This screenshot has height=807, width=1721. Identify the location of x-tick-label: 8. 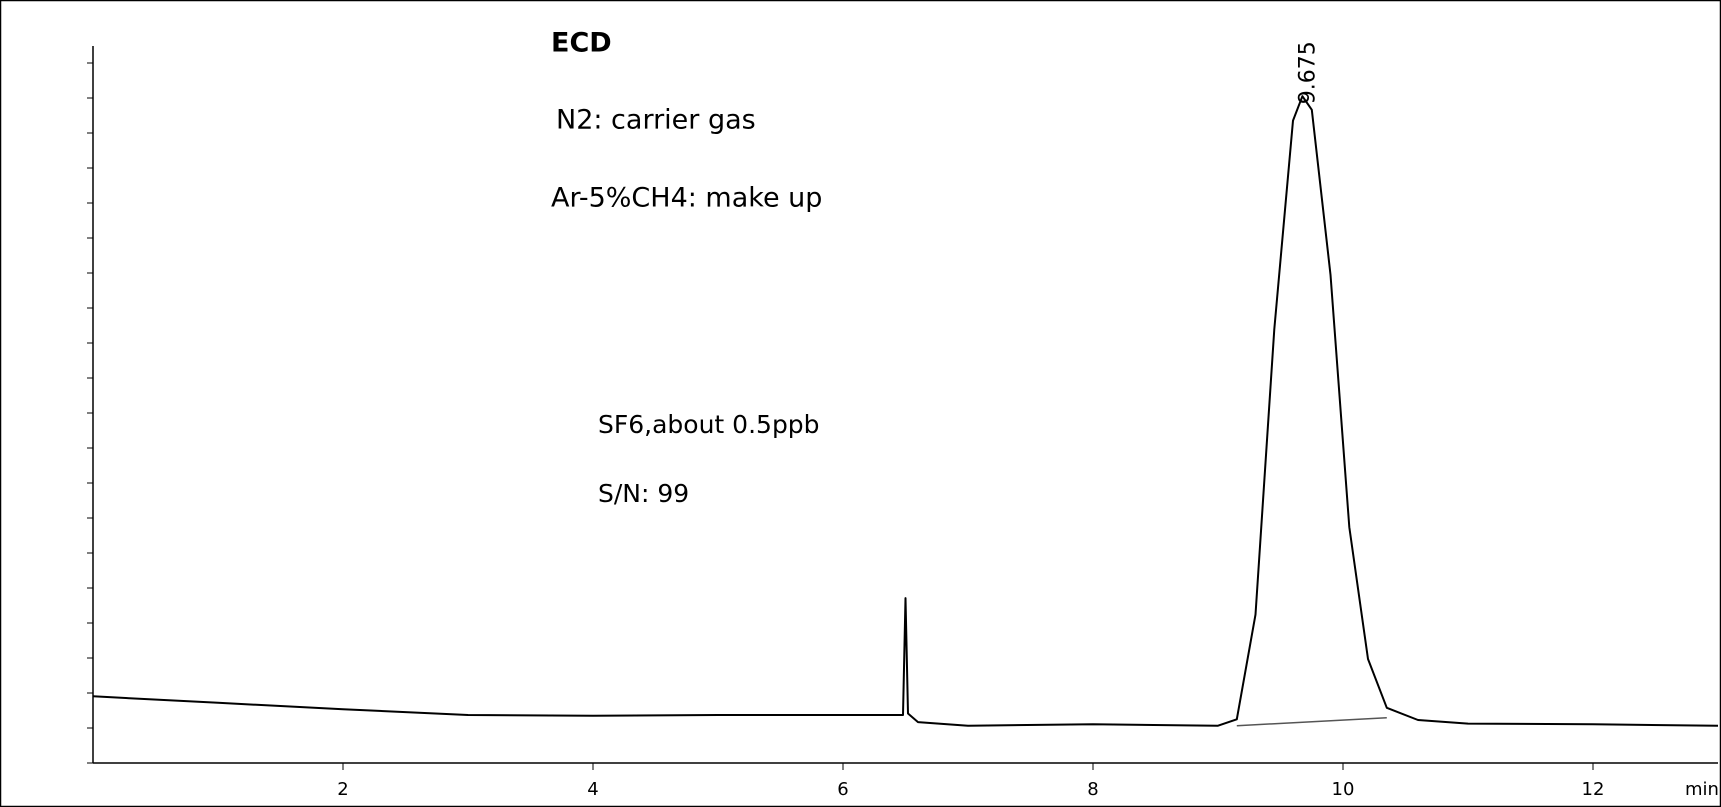
(1092, 789).